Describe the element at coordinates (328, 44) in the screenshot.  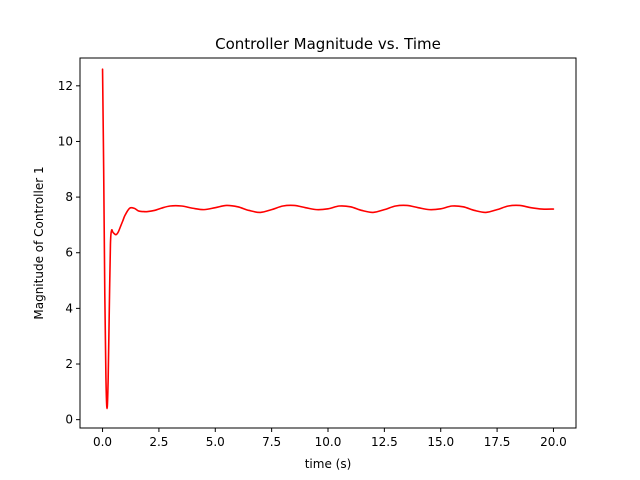
I see `chart-title: Controller Magnitude vs. Time` at that location.